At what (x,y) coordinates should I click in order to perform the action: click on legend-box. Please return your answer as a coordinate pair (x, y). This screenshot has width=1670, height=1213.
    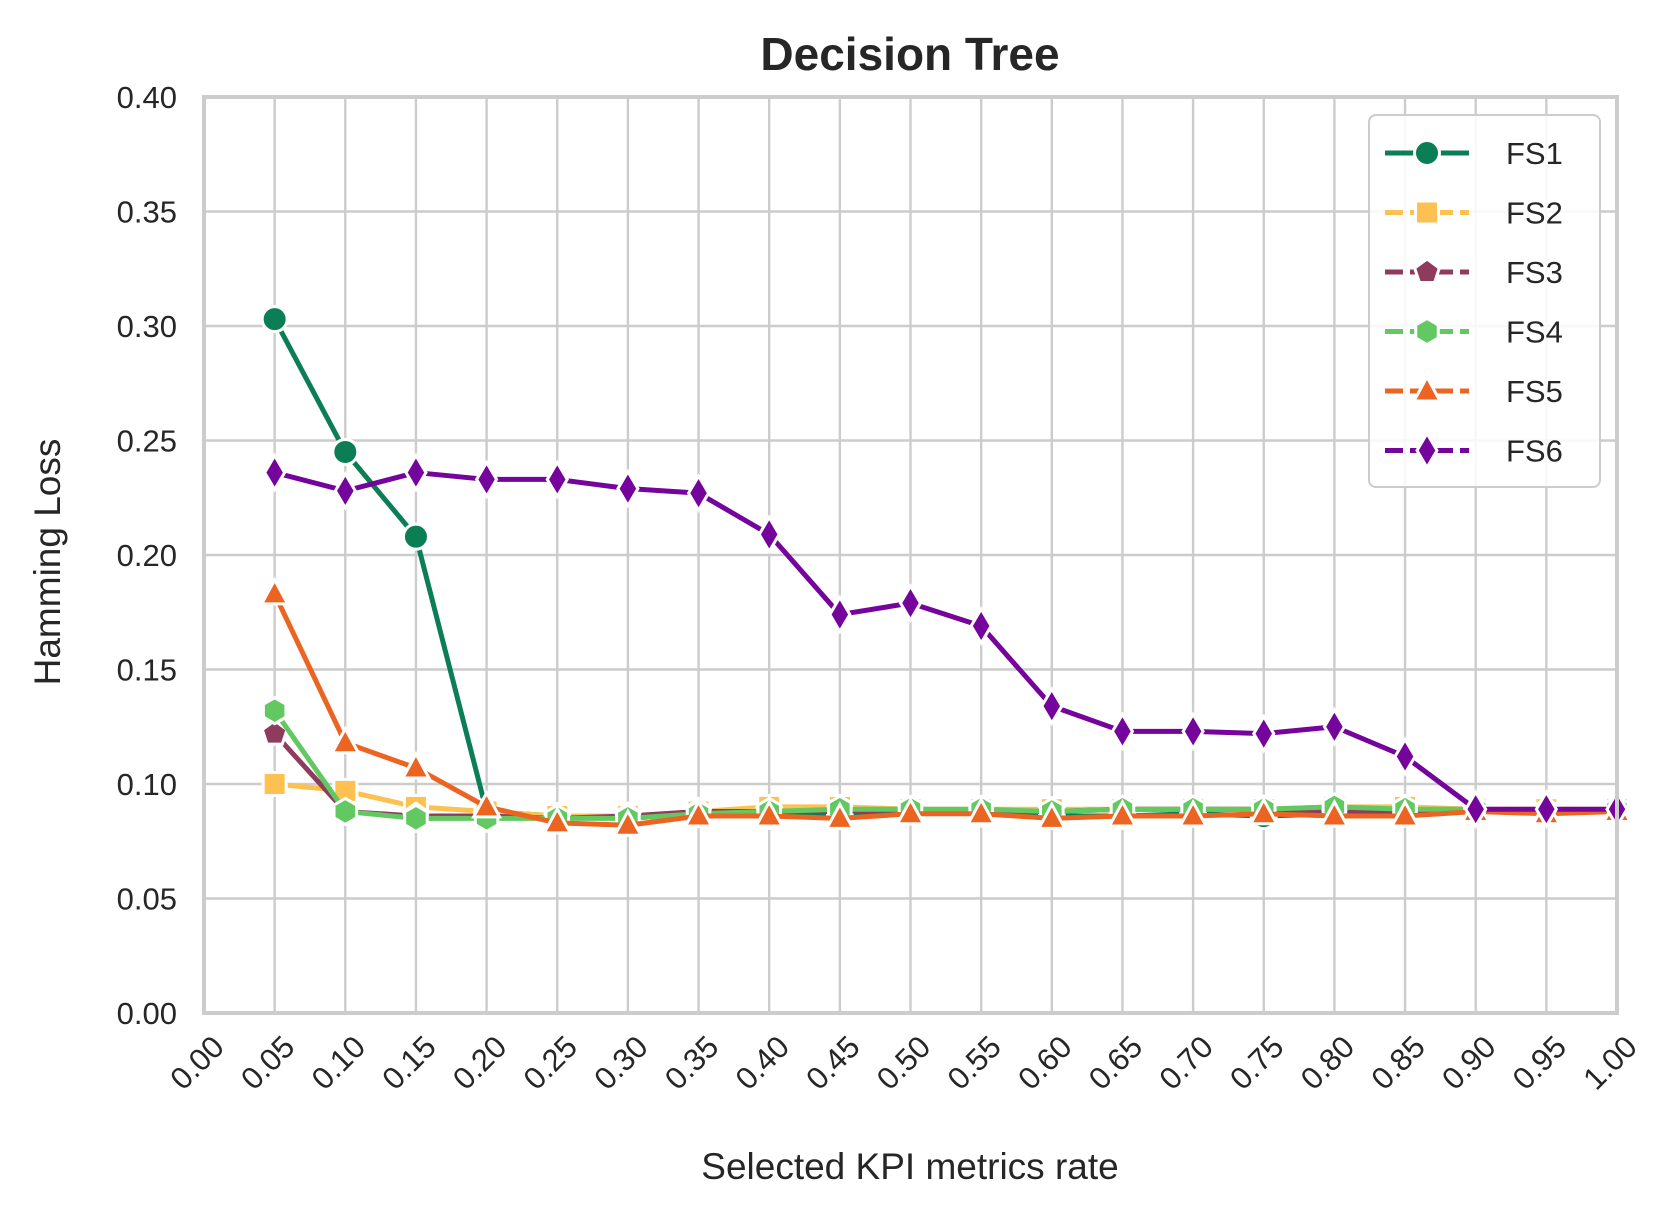
    Looking at the image, I should click on (1484, 301).